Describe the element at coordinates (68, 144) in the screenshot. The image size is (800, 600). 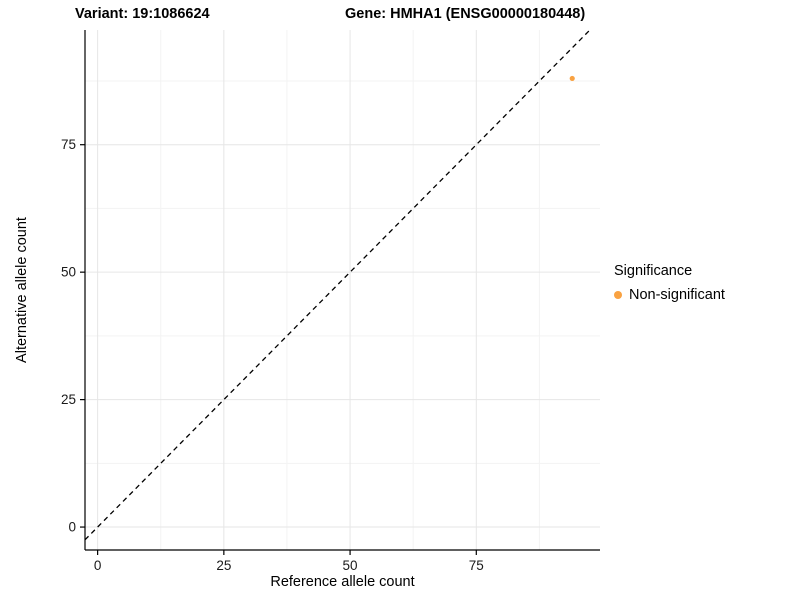
I see `y-tick-label: 75` at that location.